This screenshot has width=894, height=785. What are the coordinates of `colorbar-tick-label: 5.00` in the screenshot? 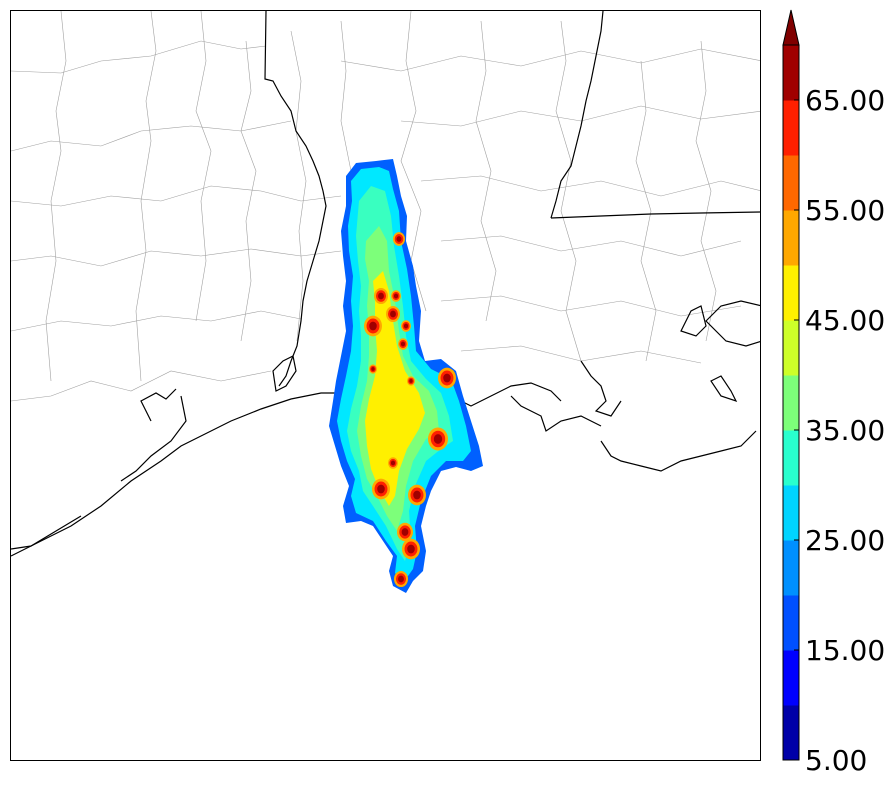 It's located at (836, 760).